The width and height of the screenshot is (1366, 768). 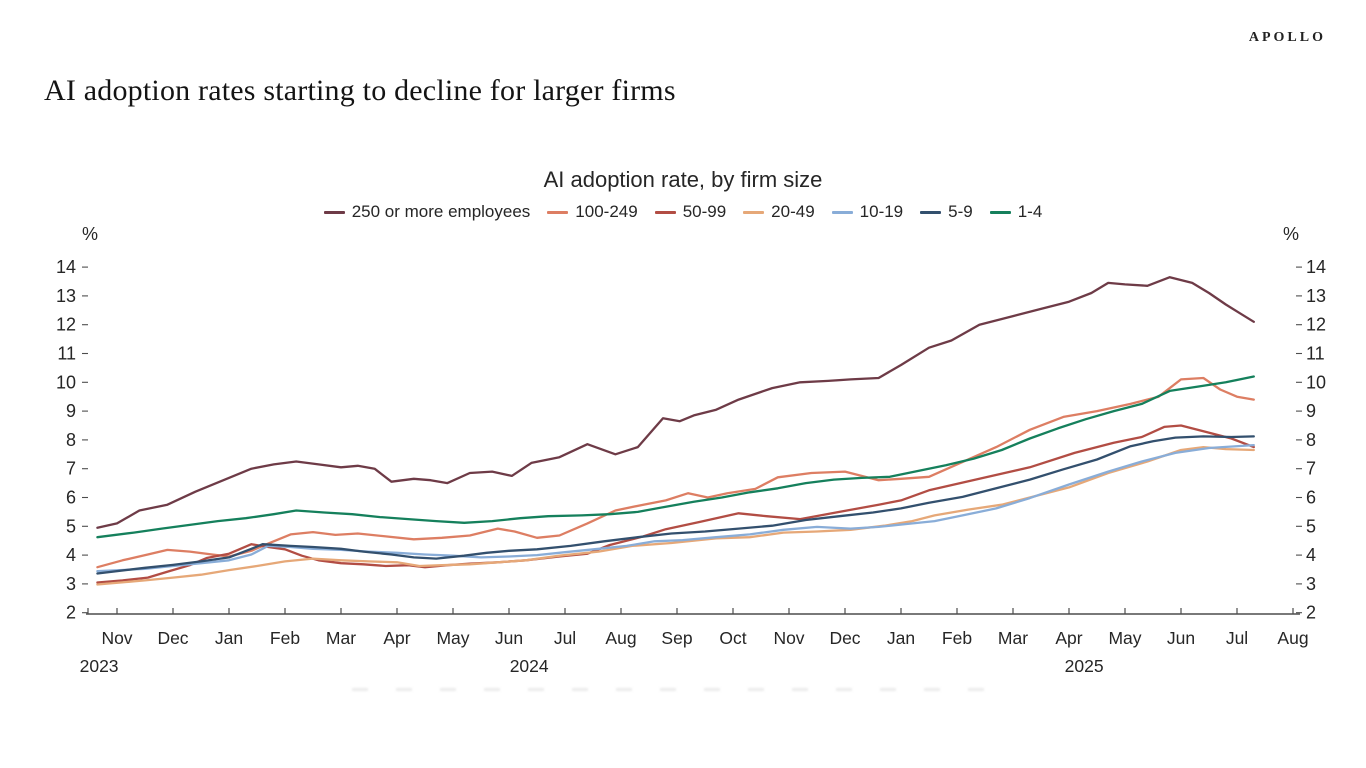 What do you see at coordinates (881, 211) in the screenshot?
I see `legend-label: 10-19` at bounding box center [881, 211].